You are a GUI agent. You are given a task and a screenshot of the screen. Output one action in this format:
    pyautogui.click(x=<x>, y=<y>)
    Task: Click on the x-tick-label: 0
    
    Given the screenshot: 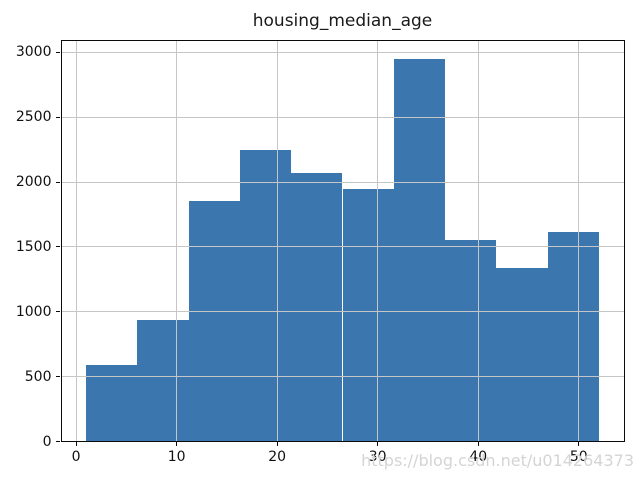 What is the action you would take?
    pyautogui.click(x=76, y=456)
    